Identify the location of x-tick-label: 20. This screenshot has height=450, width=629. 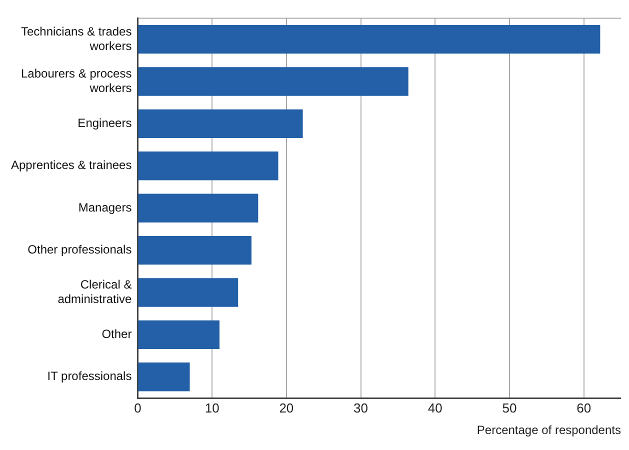
(286, 408).